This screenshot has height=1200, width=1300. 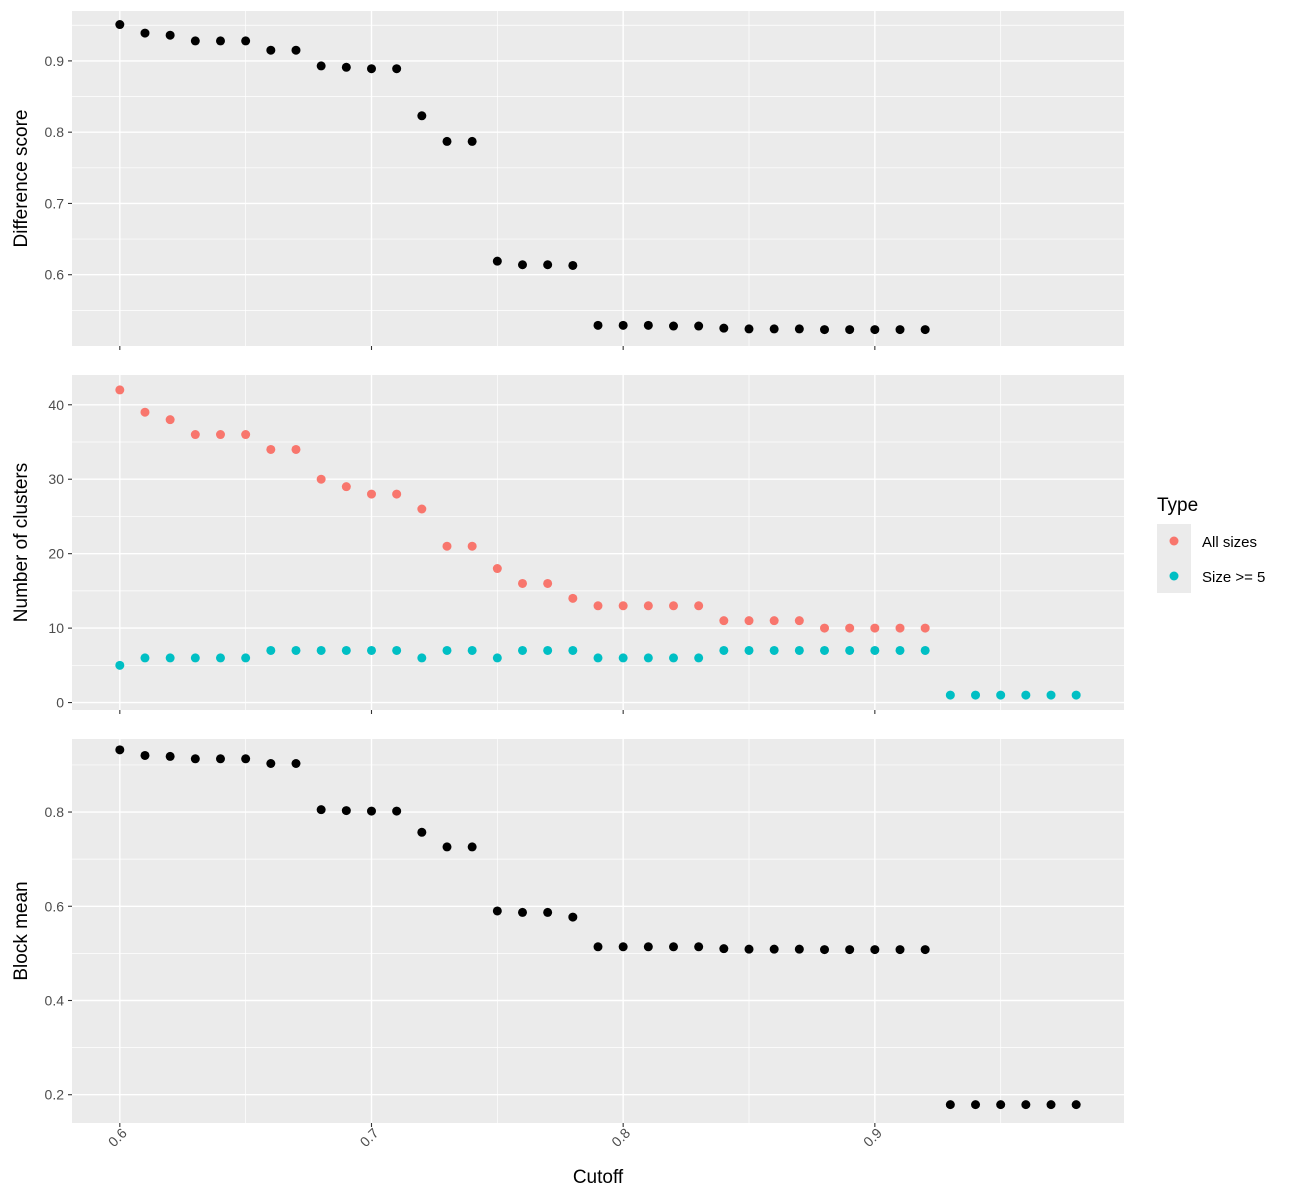 What do you see at coordinates (55, 61) in the screenshot?
I see `y-tick-label: 0.9` at bounding box center [55, 61].